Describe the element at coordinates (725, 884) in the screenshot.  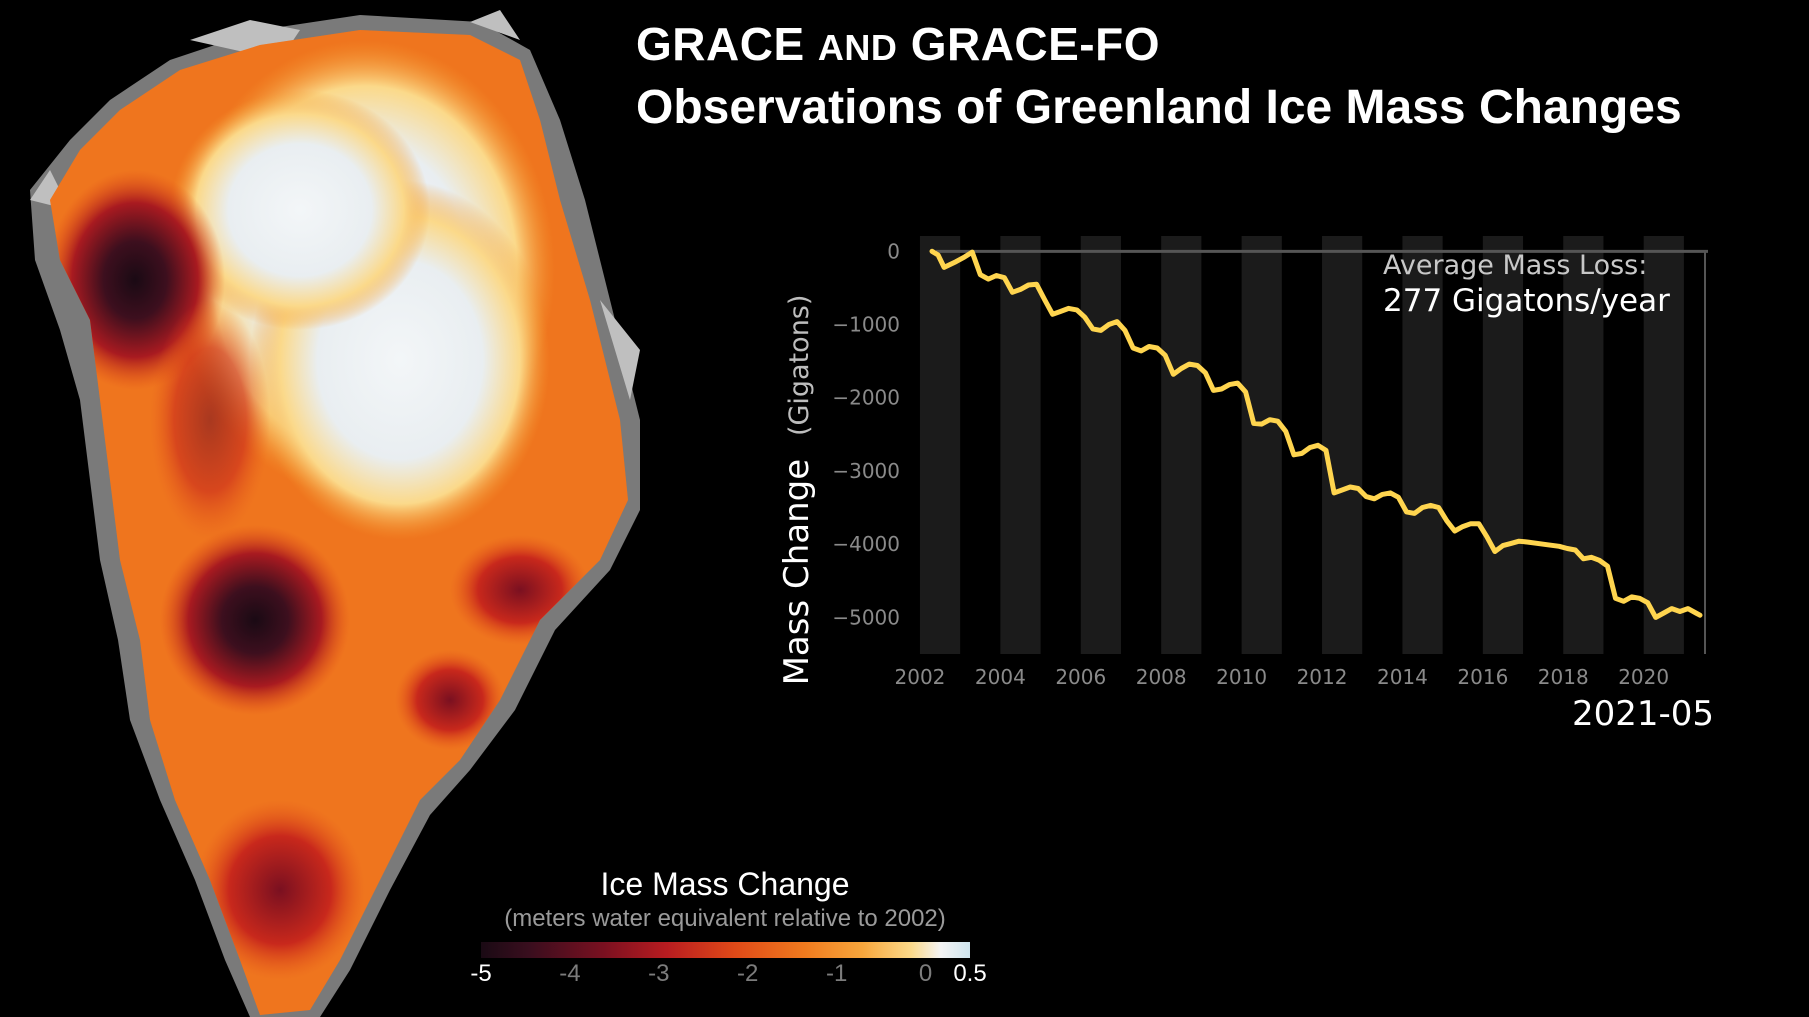
I see `legend-title: Ice Mass Change` at that location.